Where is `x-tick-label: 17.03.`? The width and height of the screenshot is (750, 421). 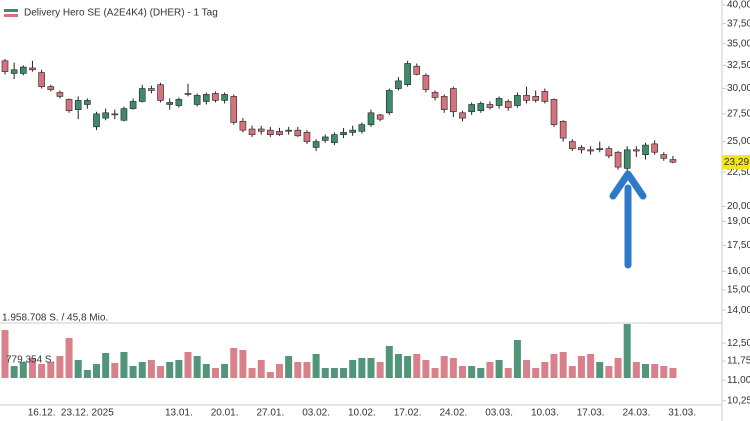 x-tick-label: 17.03. is located at coordinates (591, 413).